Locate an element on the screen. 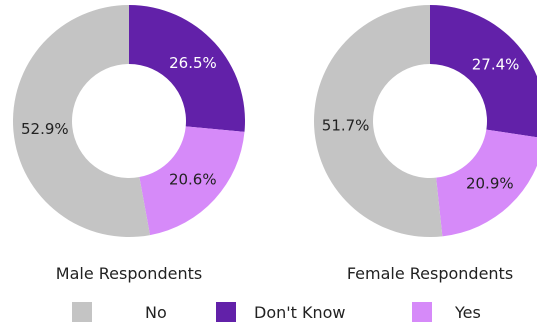 The width and height of the screenshot is (537, 326). female-label-yes: 20.9% is located at coordinates (490, 183).